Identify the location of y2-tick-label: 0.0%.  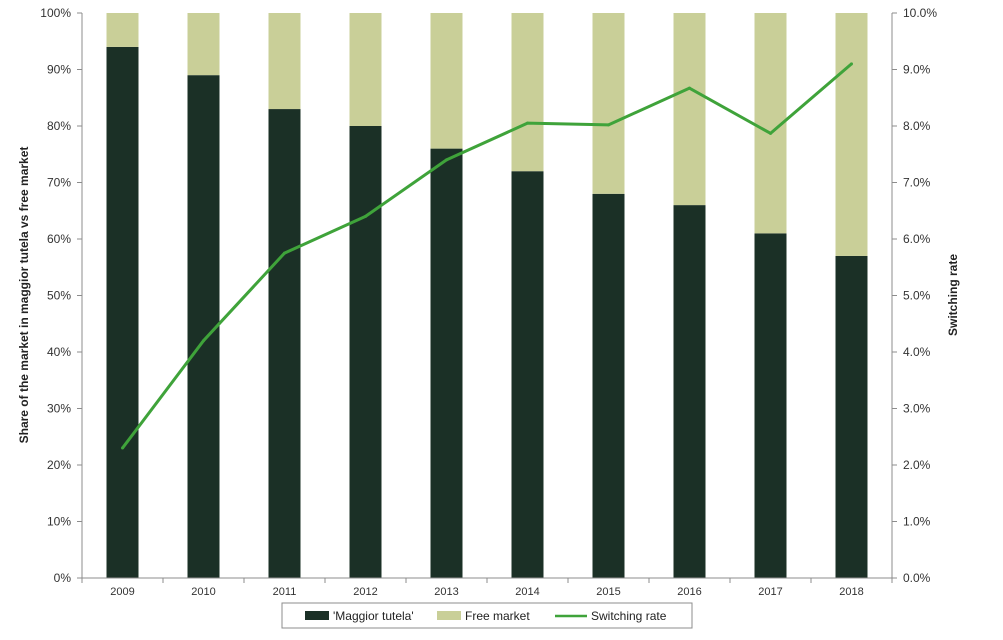
(917, 578).